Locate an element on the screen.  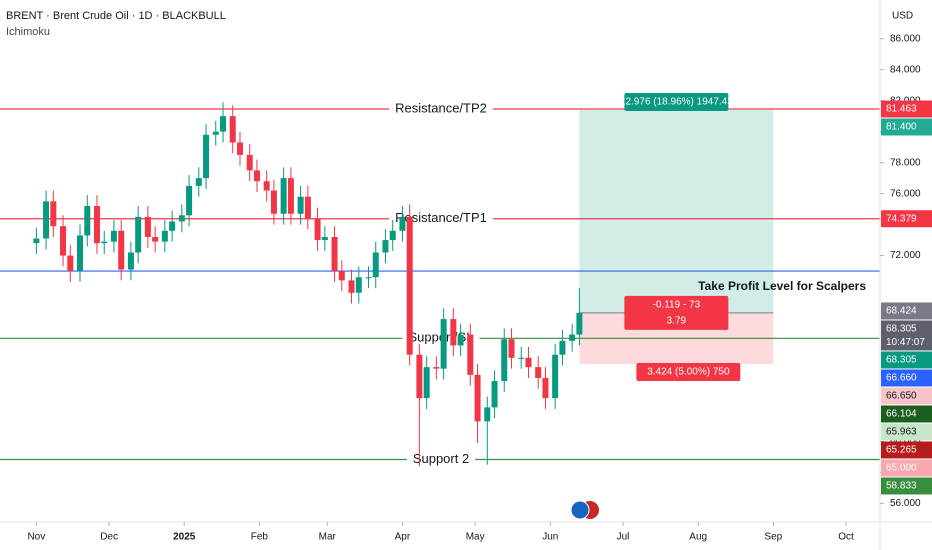
level-label: Resistance/TP1 is located at coordinates (441, 217).